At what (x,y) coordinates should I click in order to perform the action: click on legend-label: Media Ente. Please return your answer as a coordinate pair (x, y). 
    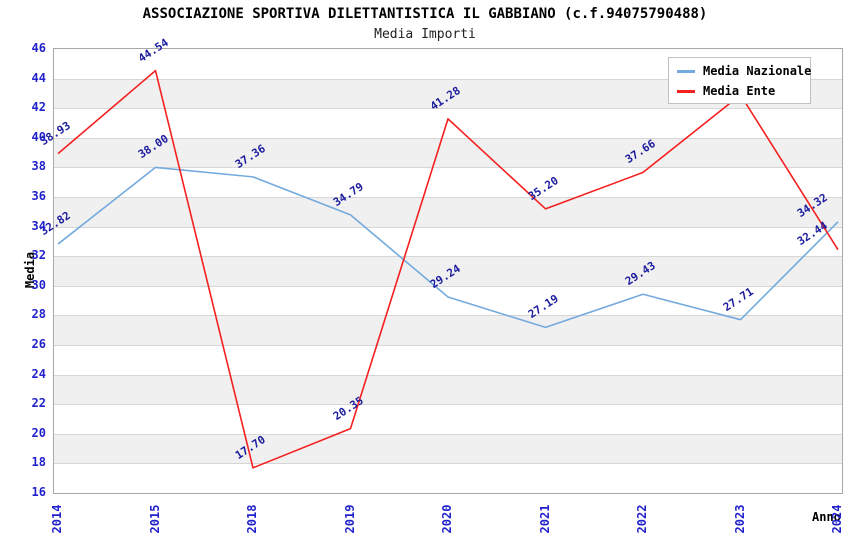
    Looking at the image, I should click on (739, 91).